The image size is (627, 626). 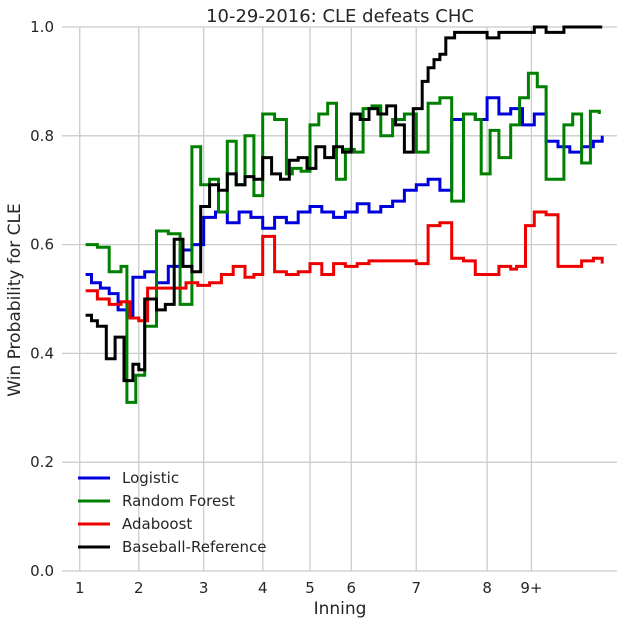 I want to click on x-tick-label: 6, so click(x=352, y=588).